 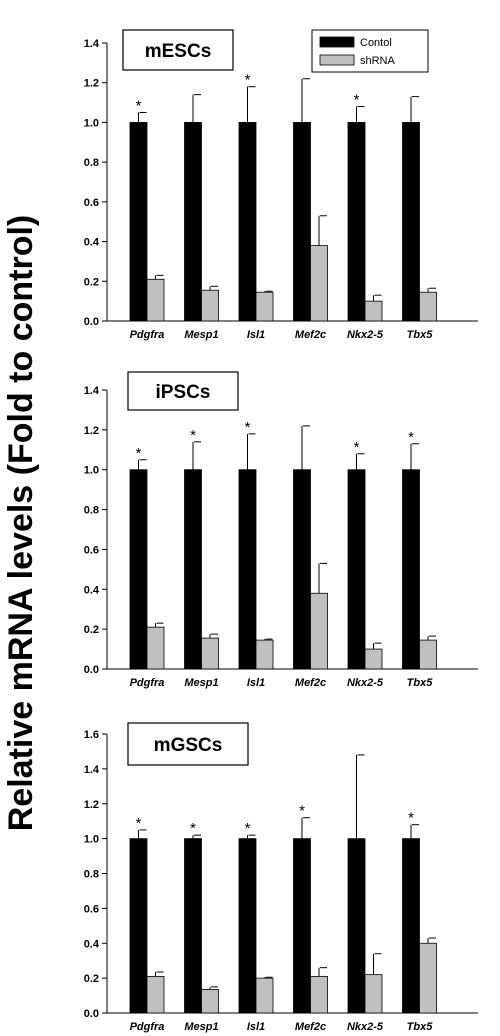 I want to click on legend-label-control: Contol, so click(x=376, y=43).